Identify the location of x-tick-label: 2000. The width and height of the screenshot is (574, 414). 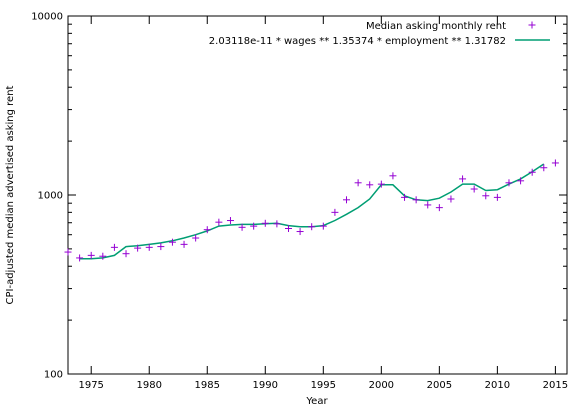
(381, 385).